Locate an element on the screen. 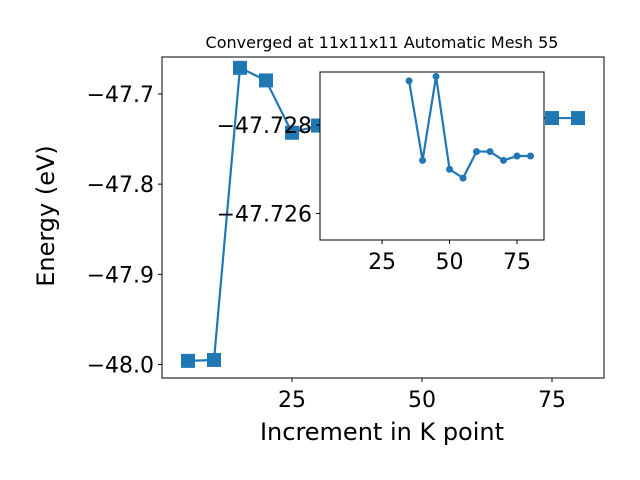 The image size is (640, 480). y-tick-label: −47.7 is located at coordinates (120, 95).